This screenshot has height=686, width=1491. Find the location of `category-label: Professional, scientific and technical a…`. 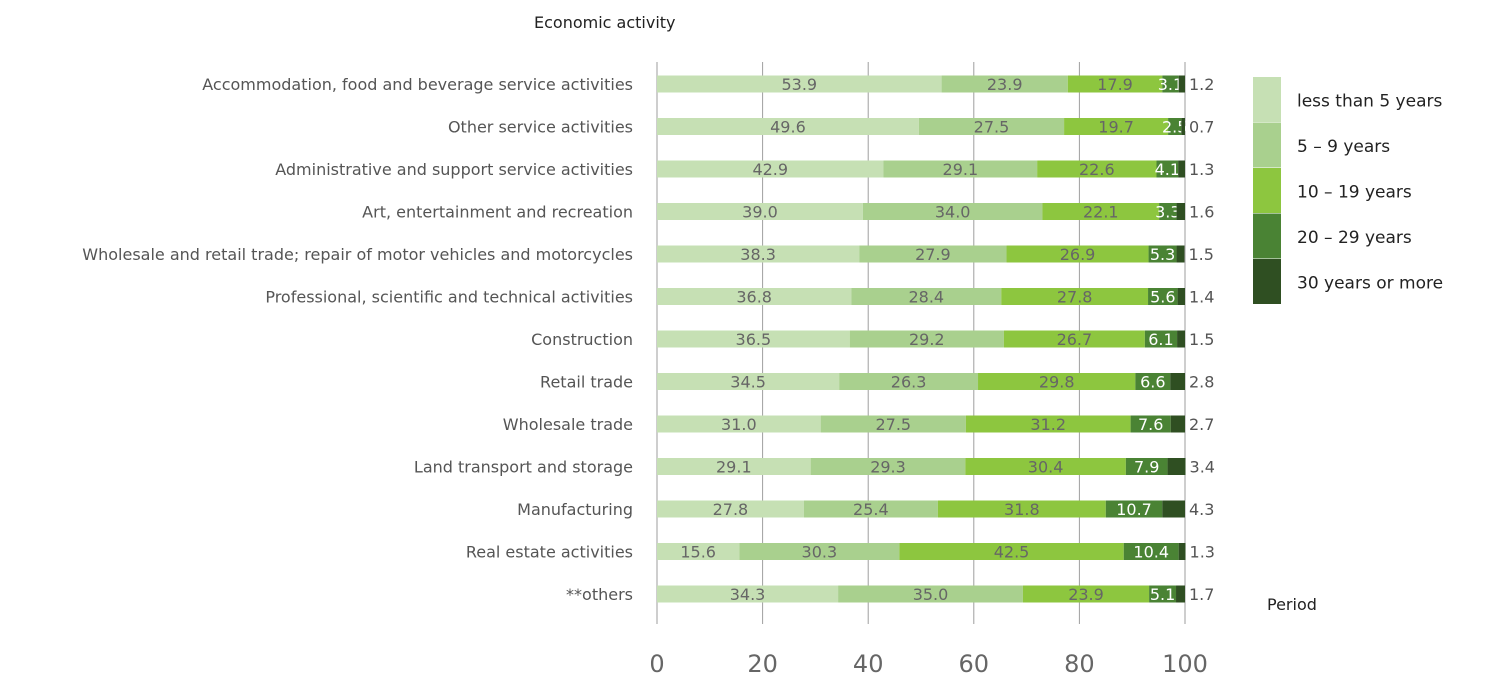

category-label: Professional, scientific and technical a… is located at coordinates (449, 297).